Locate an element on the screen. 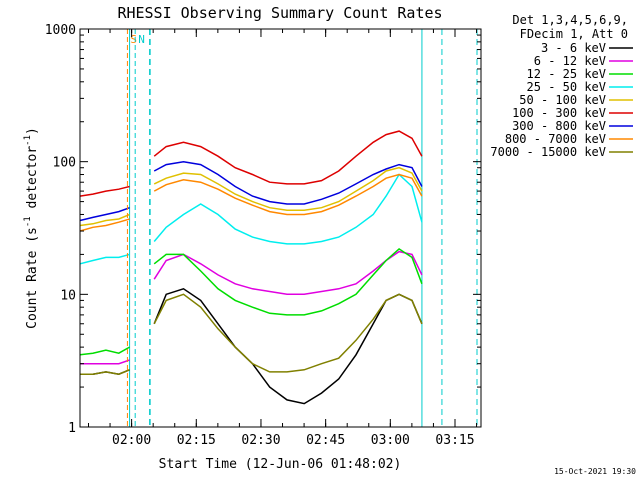  legend-label: 100 - 300 keV is located at coordinates (559, 113).